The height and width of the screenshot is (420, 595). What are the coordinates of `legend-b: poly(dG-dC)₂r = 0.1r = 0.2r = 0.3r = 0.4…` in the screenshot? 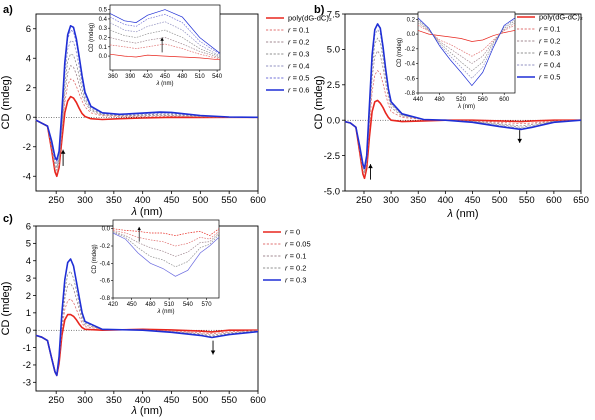 It's located at (550, 47).